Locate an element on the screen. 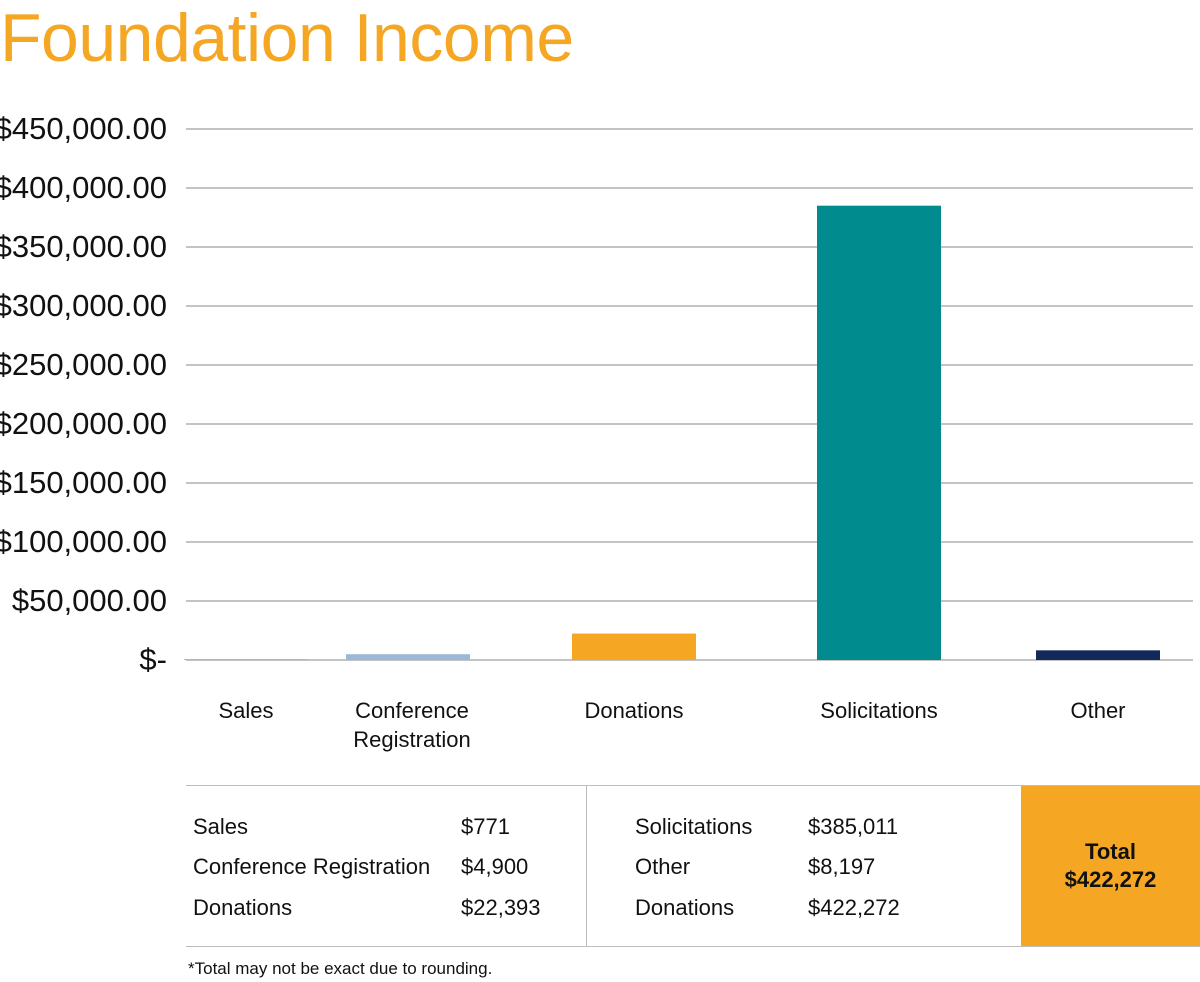  footnote: *Total may not be exact due to rounding. is located at coordinates (340, 968).